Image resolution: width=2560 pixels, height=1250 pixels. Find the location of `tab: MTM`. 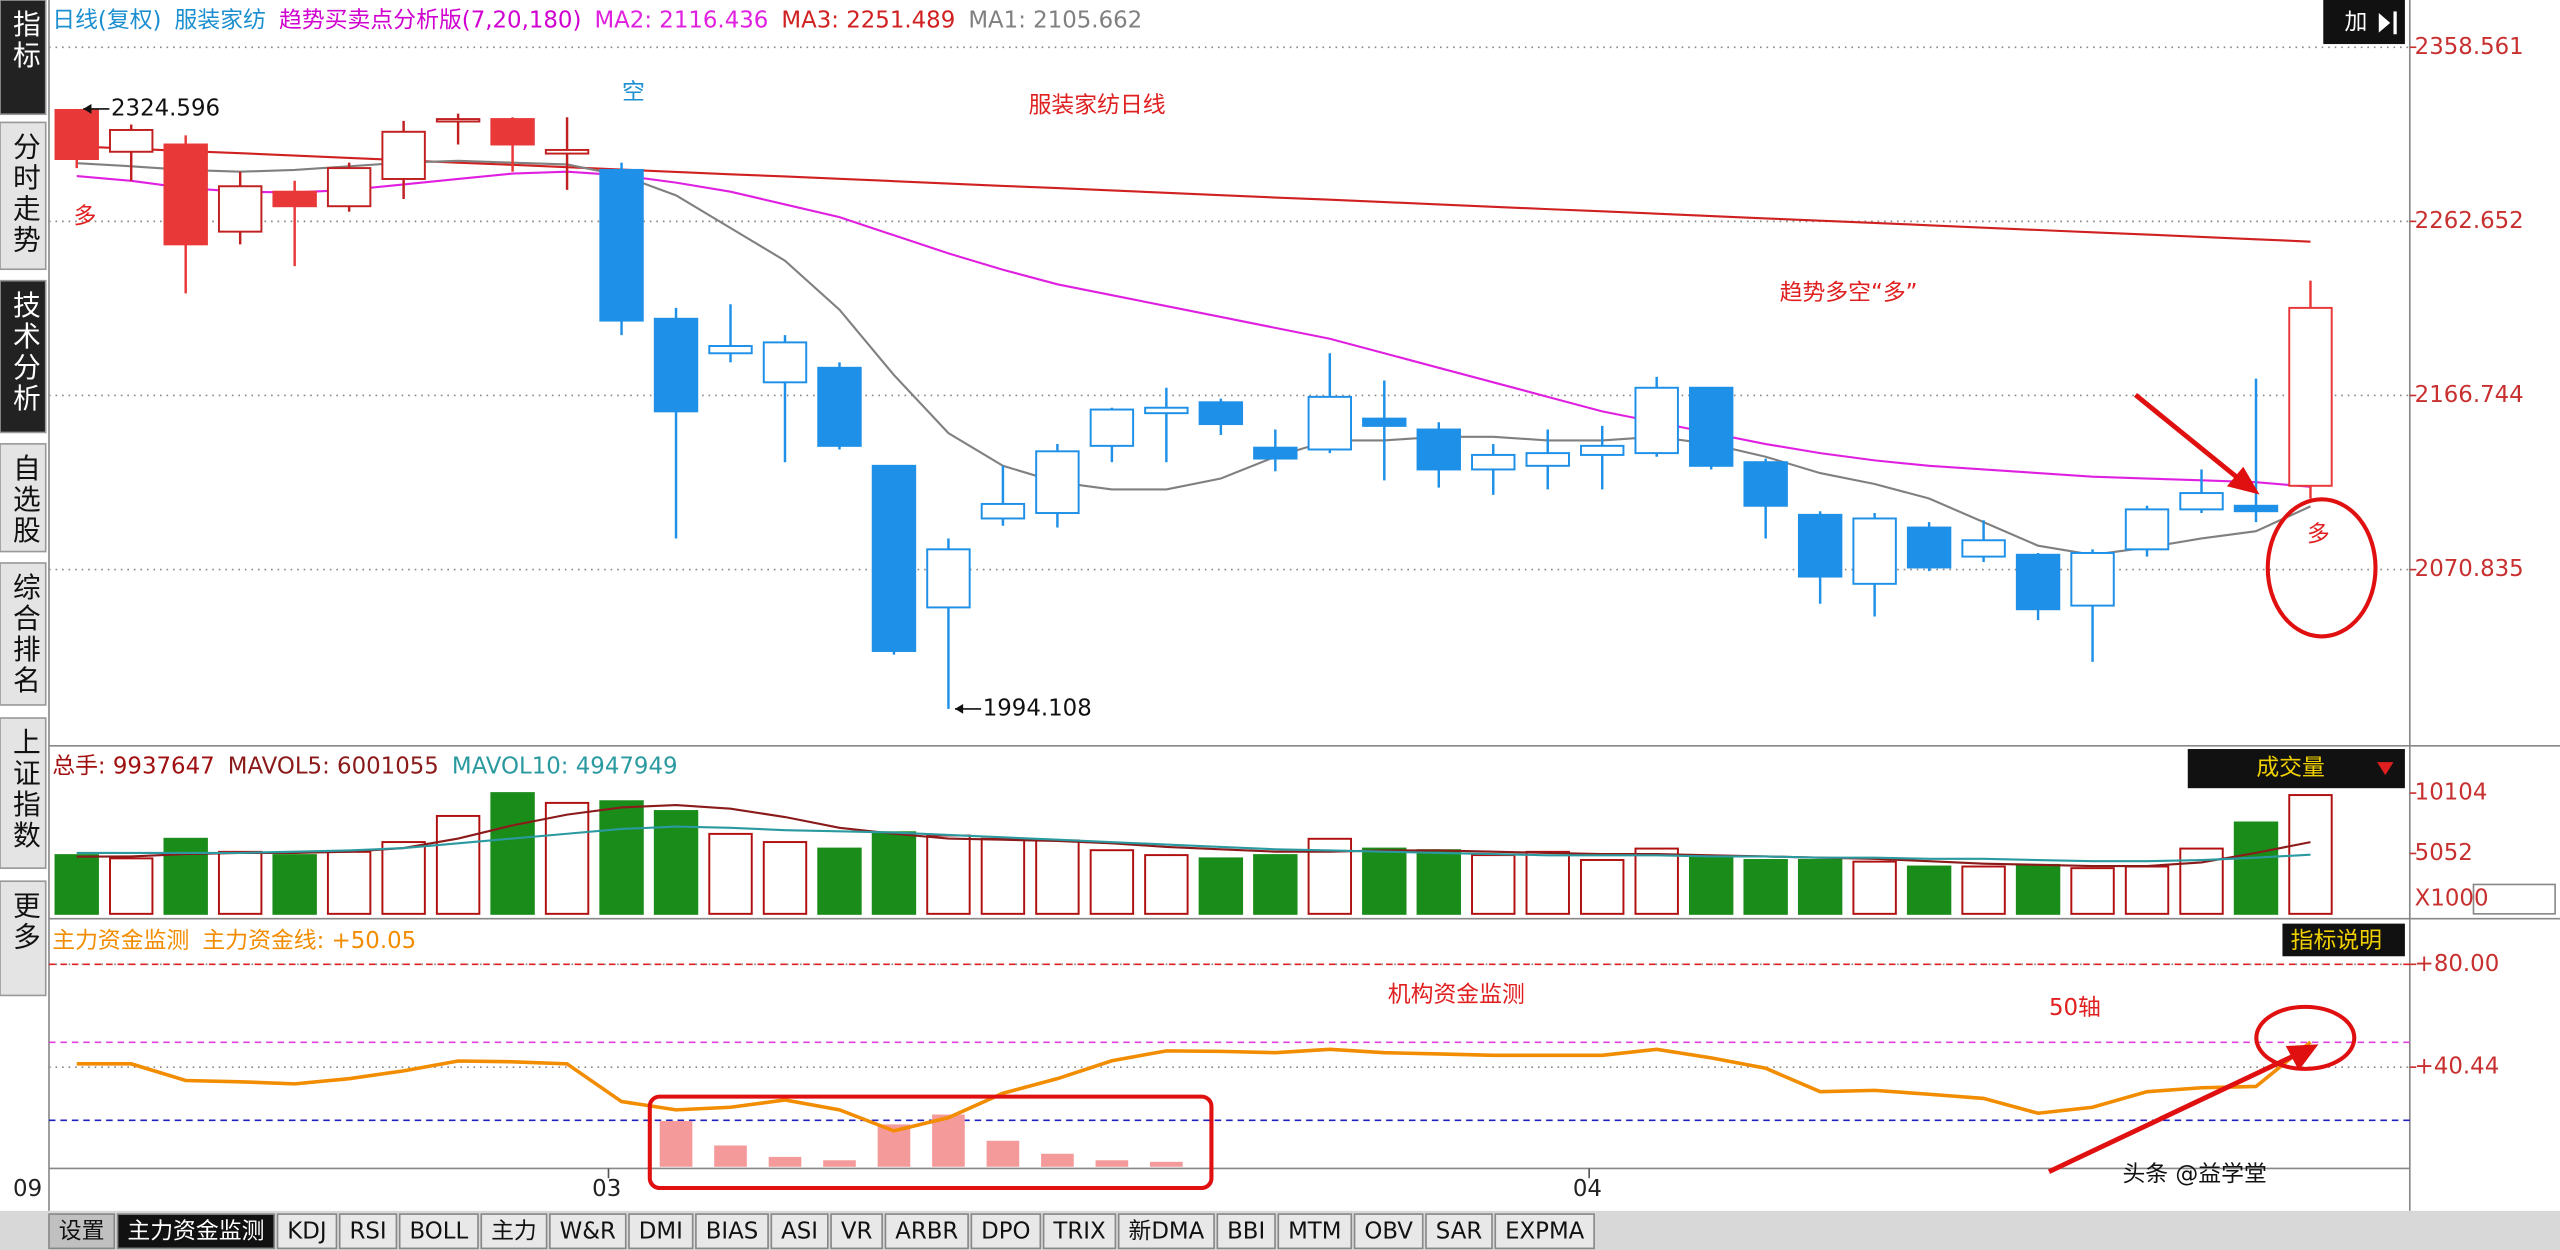

tab: MTM is located at coordinates (1314, 1232).